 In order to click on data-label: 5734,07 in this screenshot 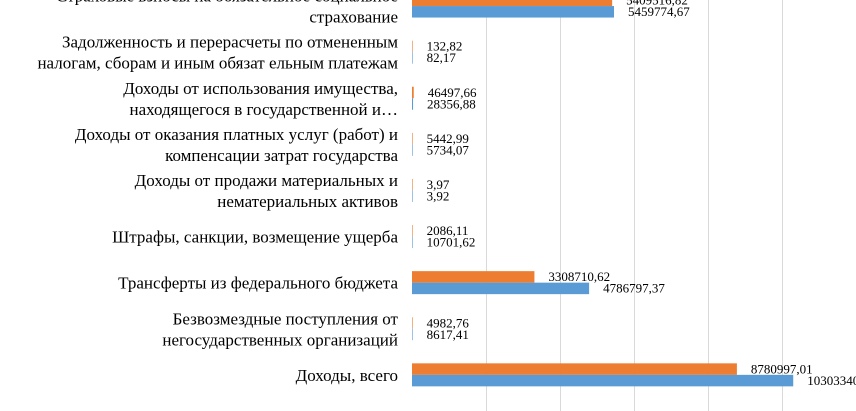, I will do `click(448, 149)`.